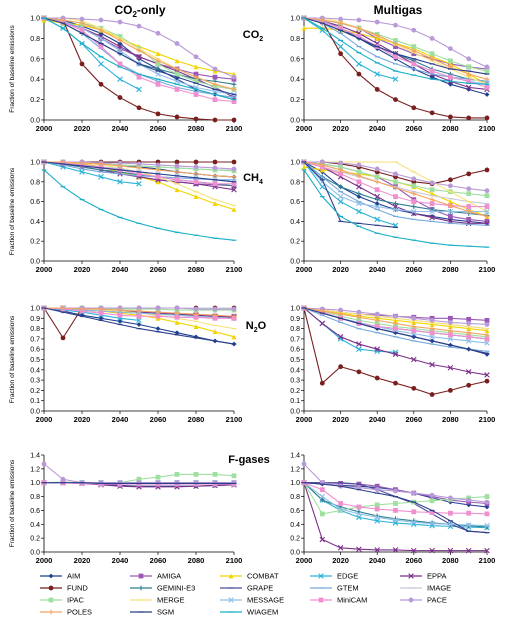  Describe the element at coordinates (256, 327) in the screenshot. I see `gas-label-n2o: N2O` at that location.